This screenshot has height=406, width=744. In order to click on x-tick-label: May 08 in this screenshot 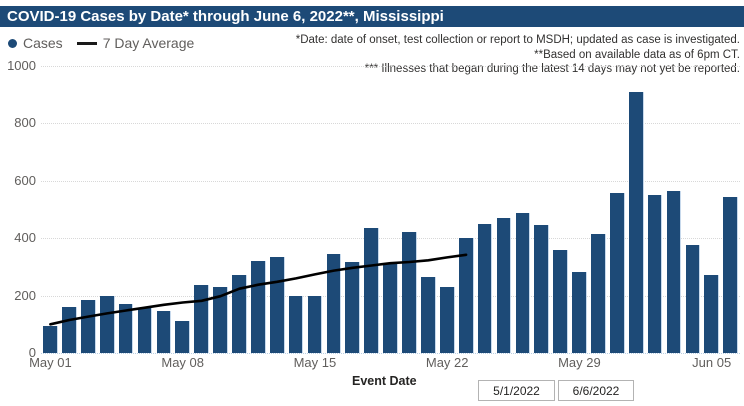, I will do `click(183, 362)`.